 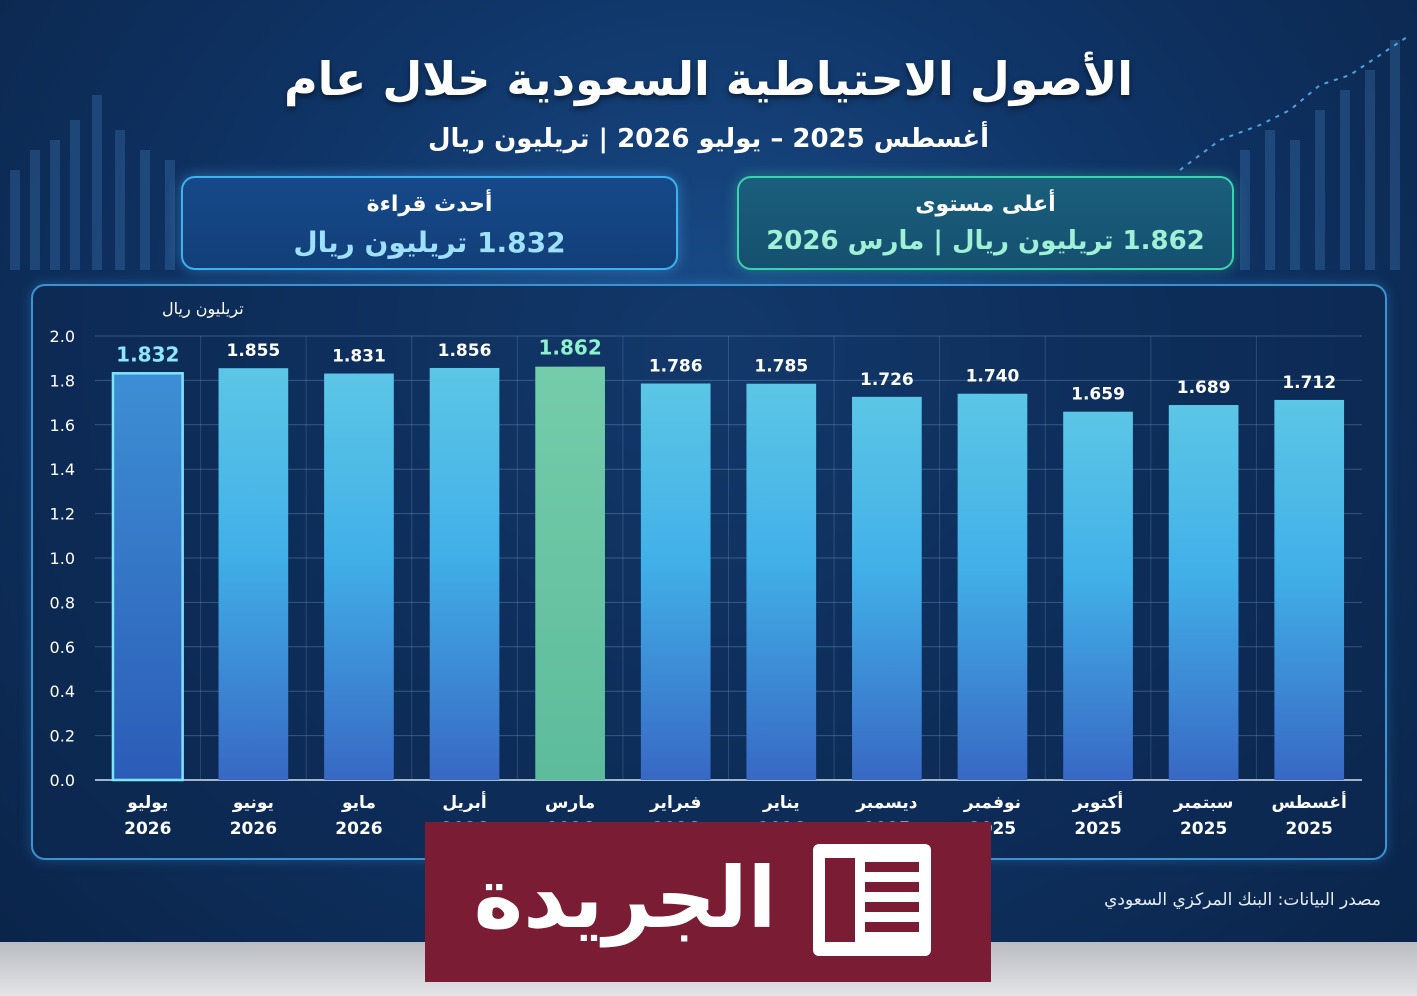 What do you see at coordinates (781, 367) in the screenshot?
I see `bar-value-label: 1.785` at bounding box center [781, 367].